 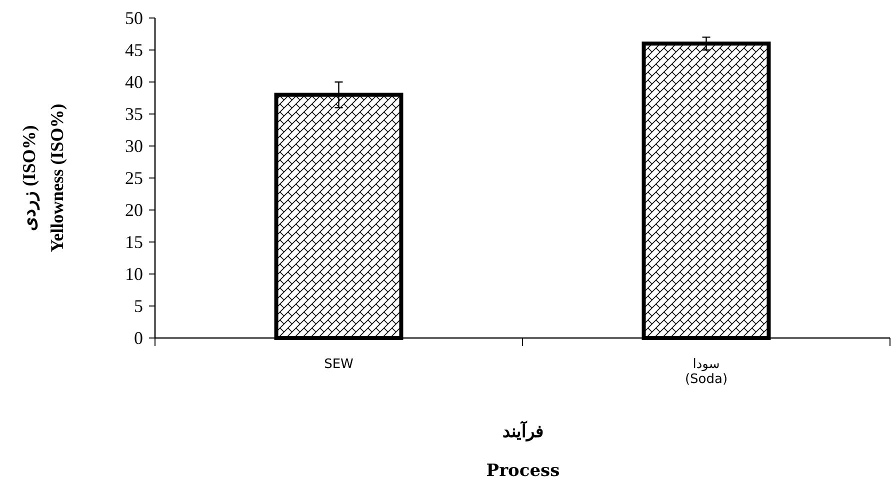 What do you see at coordinates (134, 274) in the screenshot?
I see `y-tick-label: 10` at bounding box center [134, 274].